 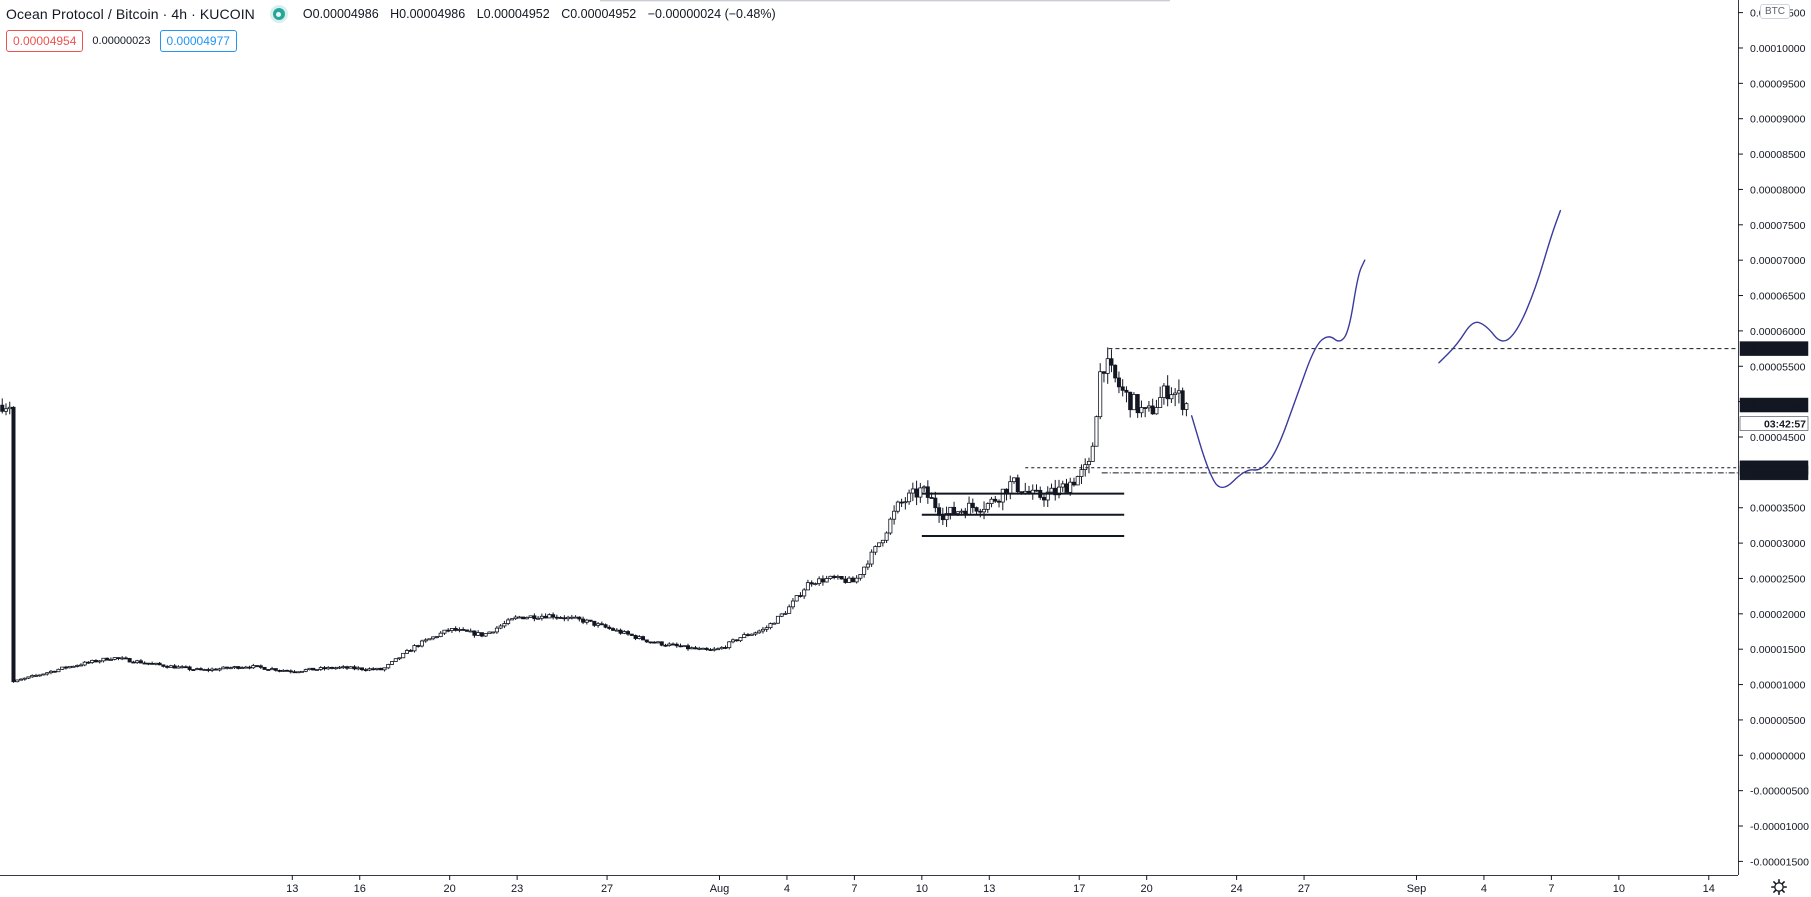 What do you see at coordinates (1775, 11) in the screenshot?
I see `currency-label: BTC` at bounding box center [1775, 11].